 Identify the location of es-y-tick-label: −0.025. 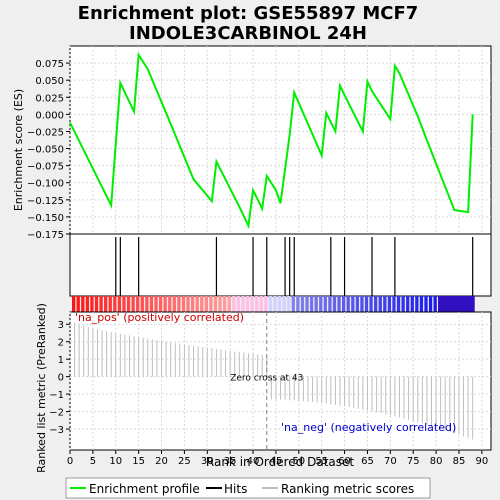
(45, 132).